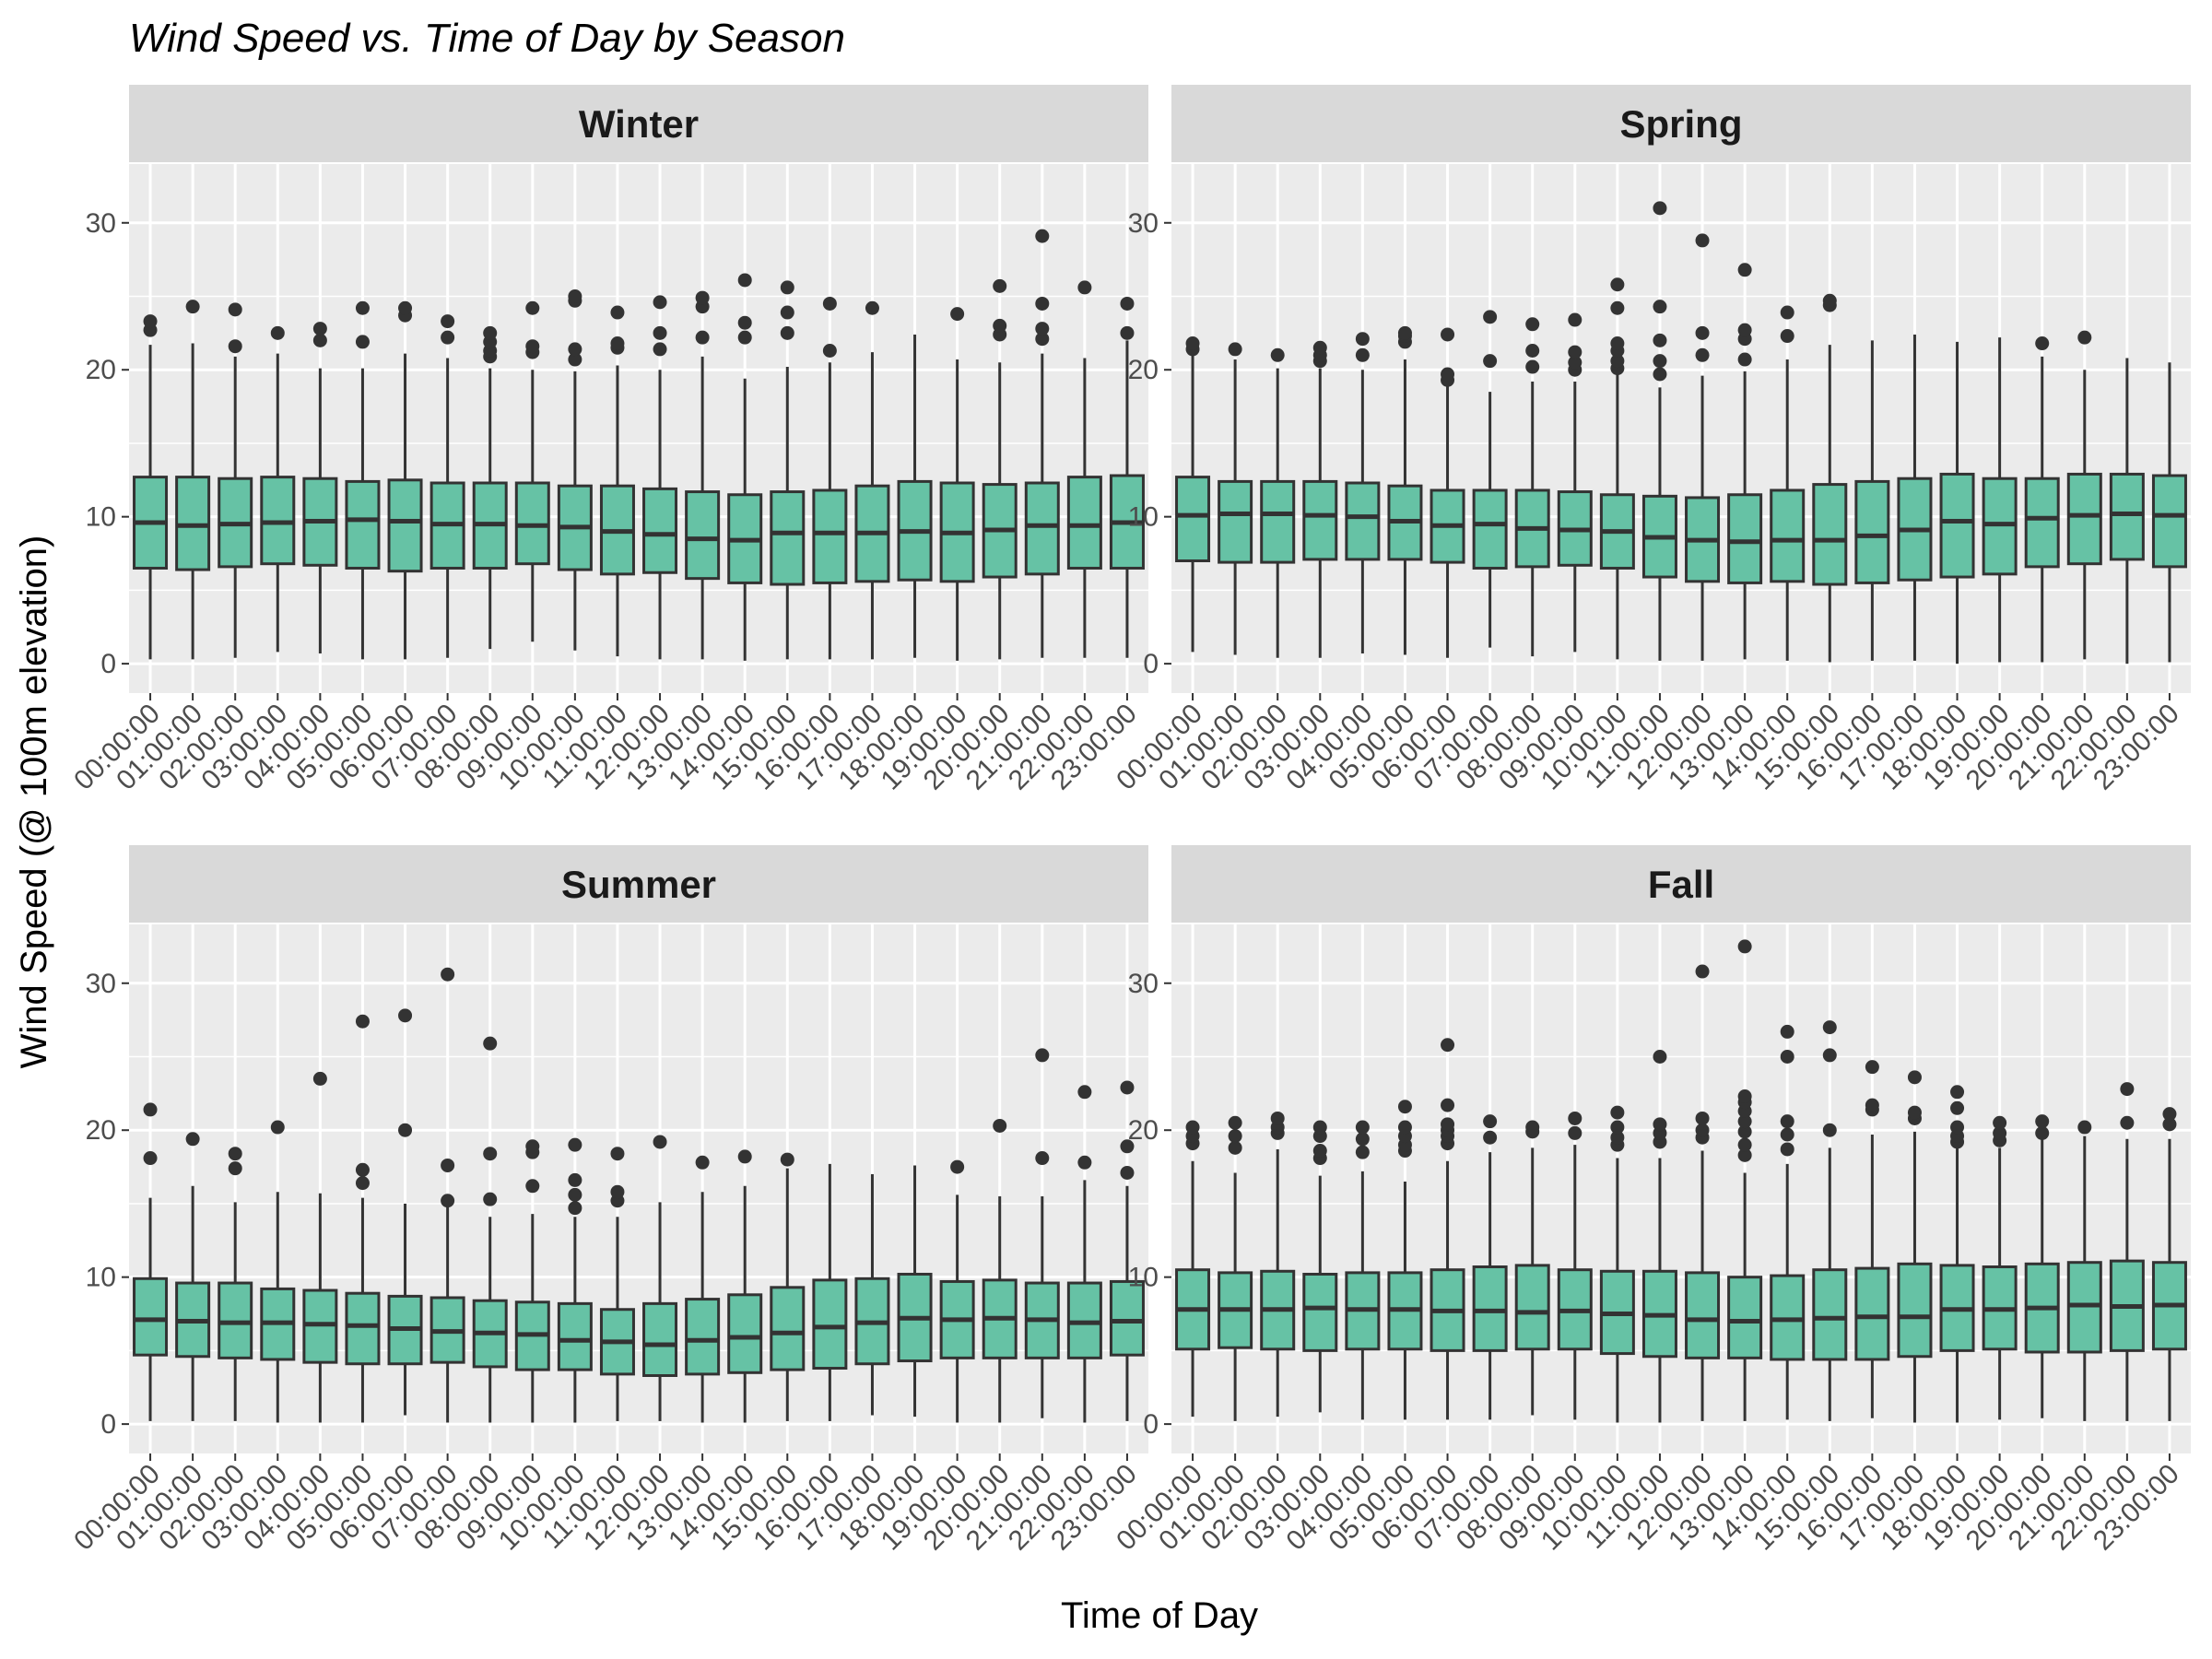  What do you see at coordinates (101, 984) in the screenshot?
I see `y-tick-label: 30` at bounding box center [101, 984].